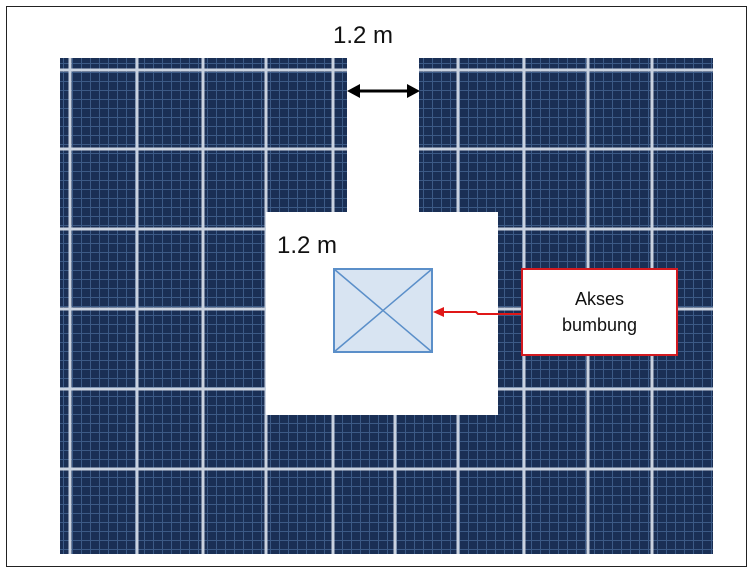 The height and width of the screenshot is (574, 754). What do you see at coordinates (599, 325) in the screenshot?
I see `callout-line-2: bumbung` at bounding box center [599, 325].